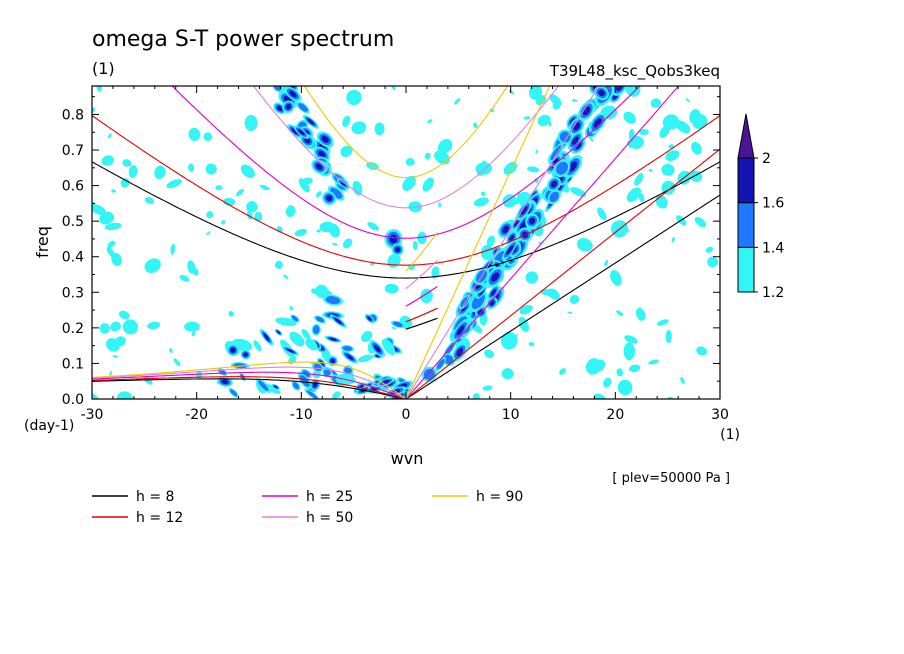 This screenshot has height=654, width=904. I want to click on colorbar-arrow, so click(746, 136).